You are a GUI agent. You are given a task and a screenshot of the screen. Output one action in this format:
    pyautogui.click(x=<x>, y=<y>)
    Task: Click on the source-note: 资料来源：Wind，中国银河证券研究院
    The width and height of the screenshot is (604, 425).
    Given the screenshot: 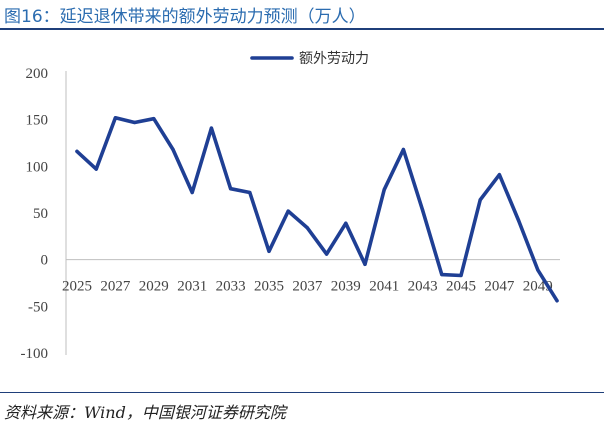 What is the action you would take?
    pyautogui.click(x=145, y=412)
    